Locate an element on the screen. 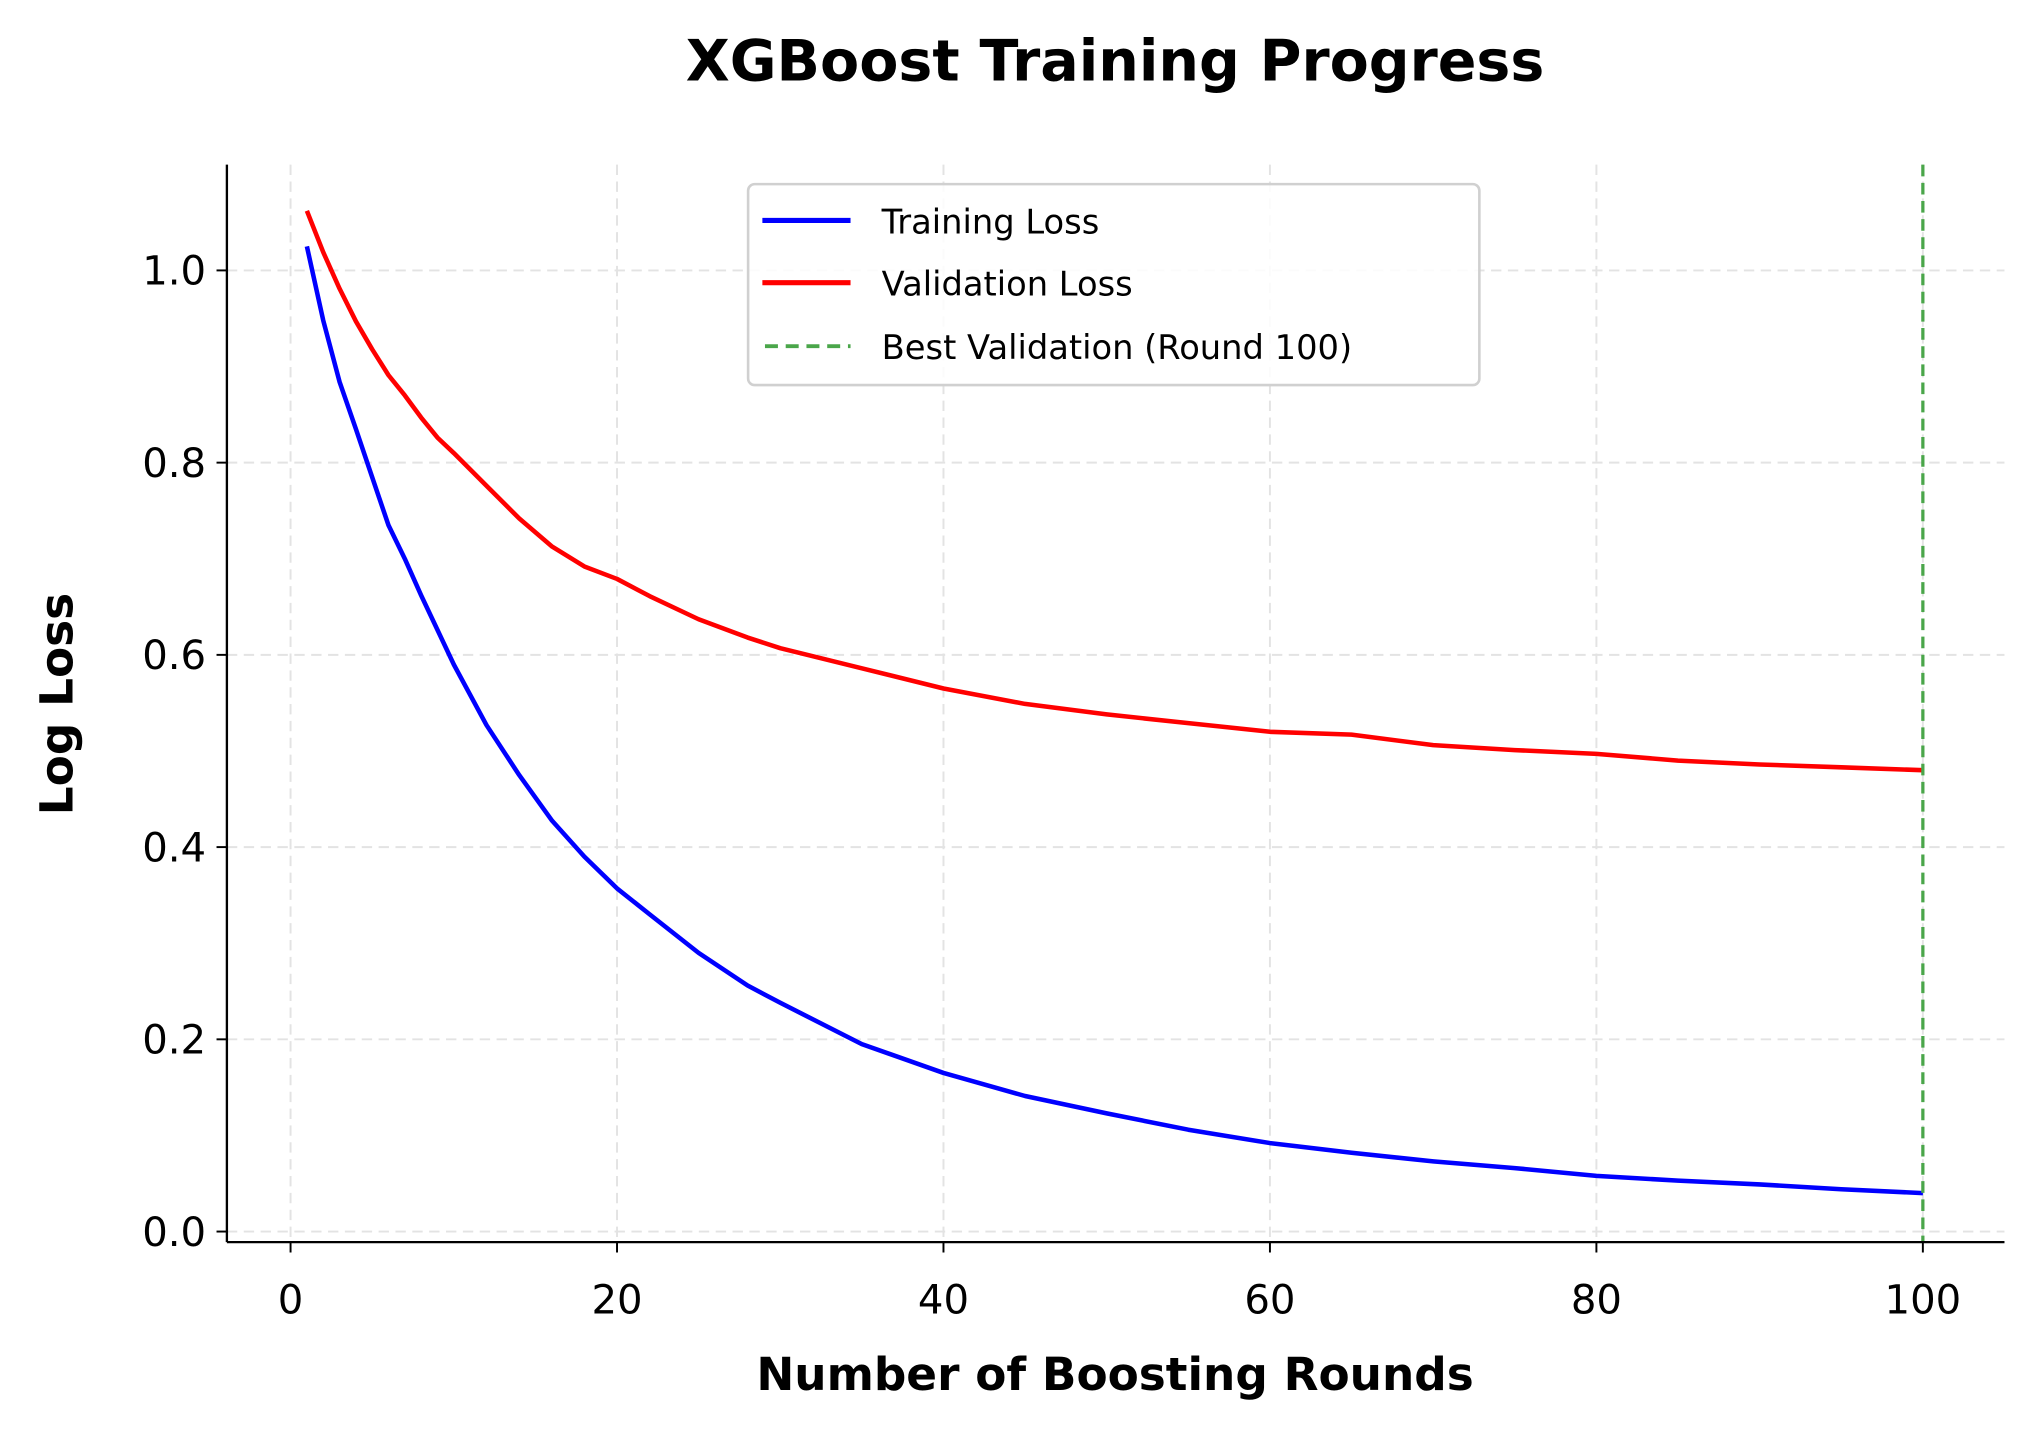 The width and height of the screenshot is (2033, 1433). legend-label-training: Training Loss is located at coordinates (990, 221).